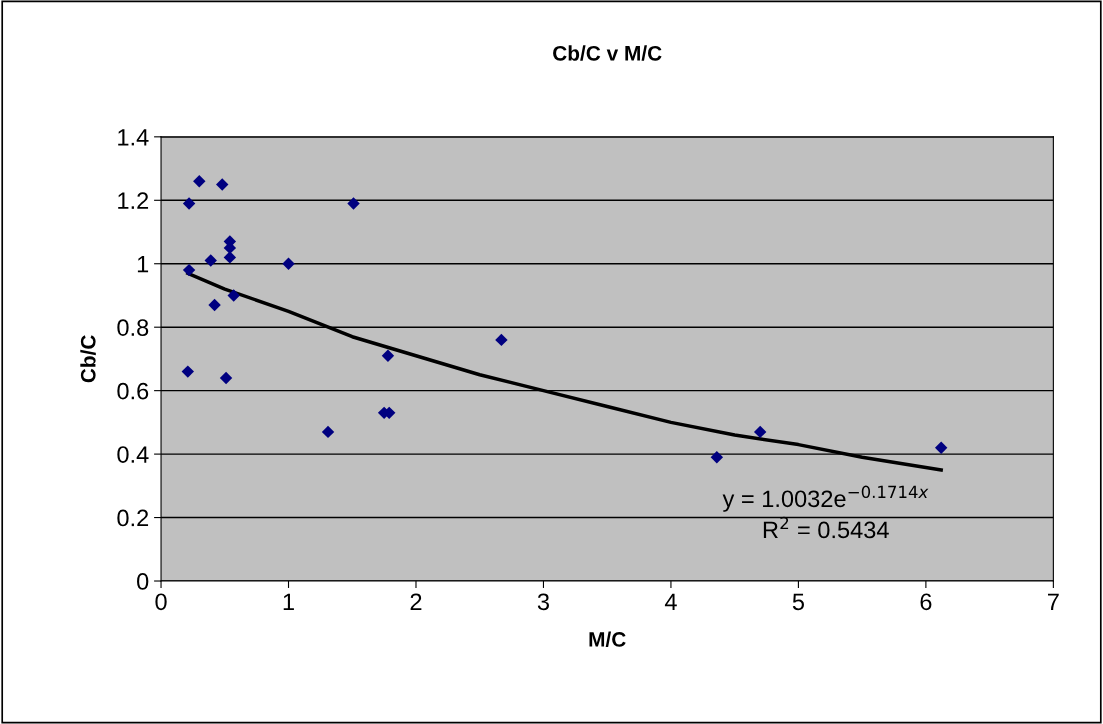 The image size is (1103, 724). I want to click on y-tick-label: 1.2, so click(133, 200).